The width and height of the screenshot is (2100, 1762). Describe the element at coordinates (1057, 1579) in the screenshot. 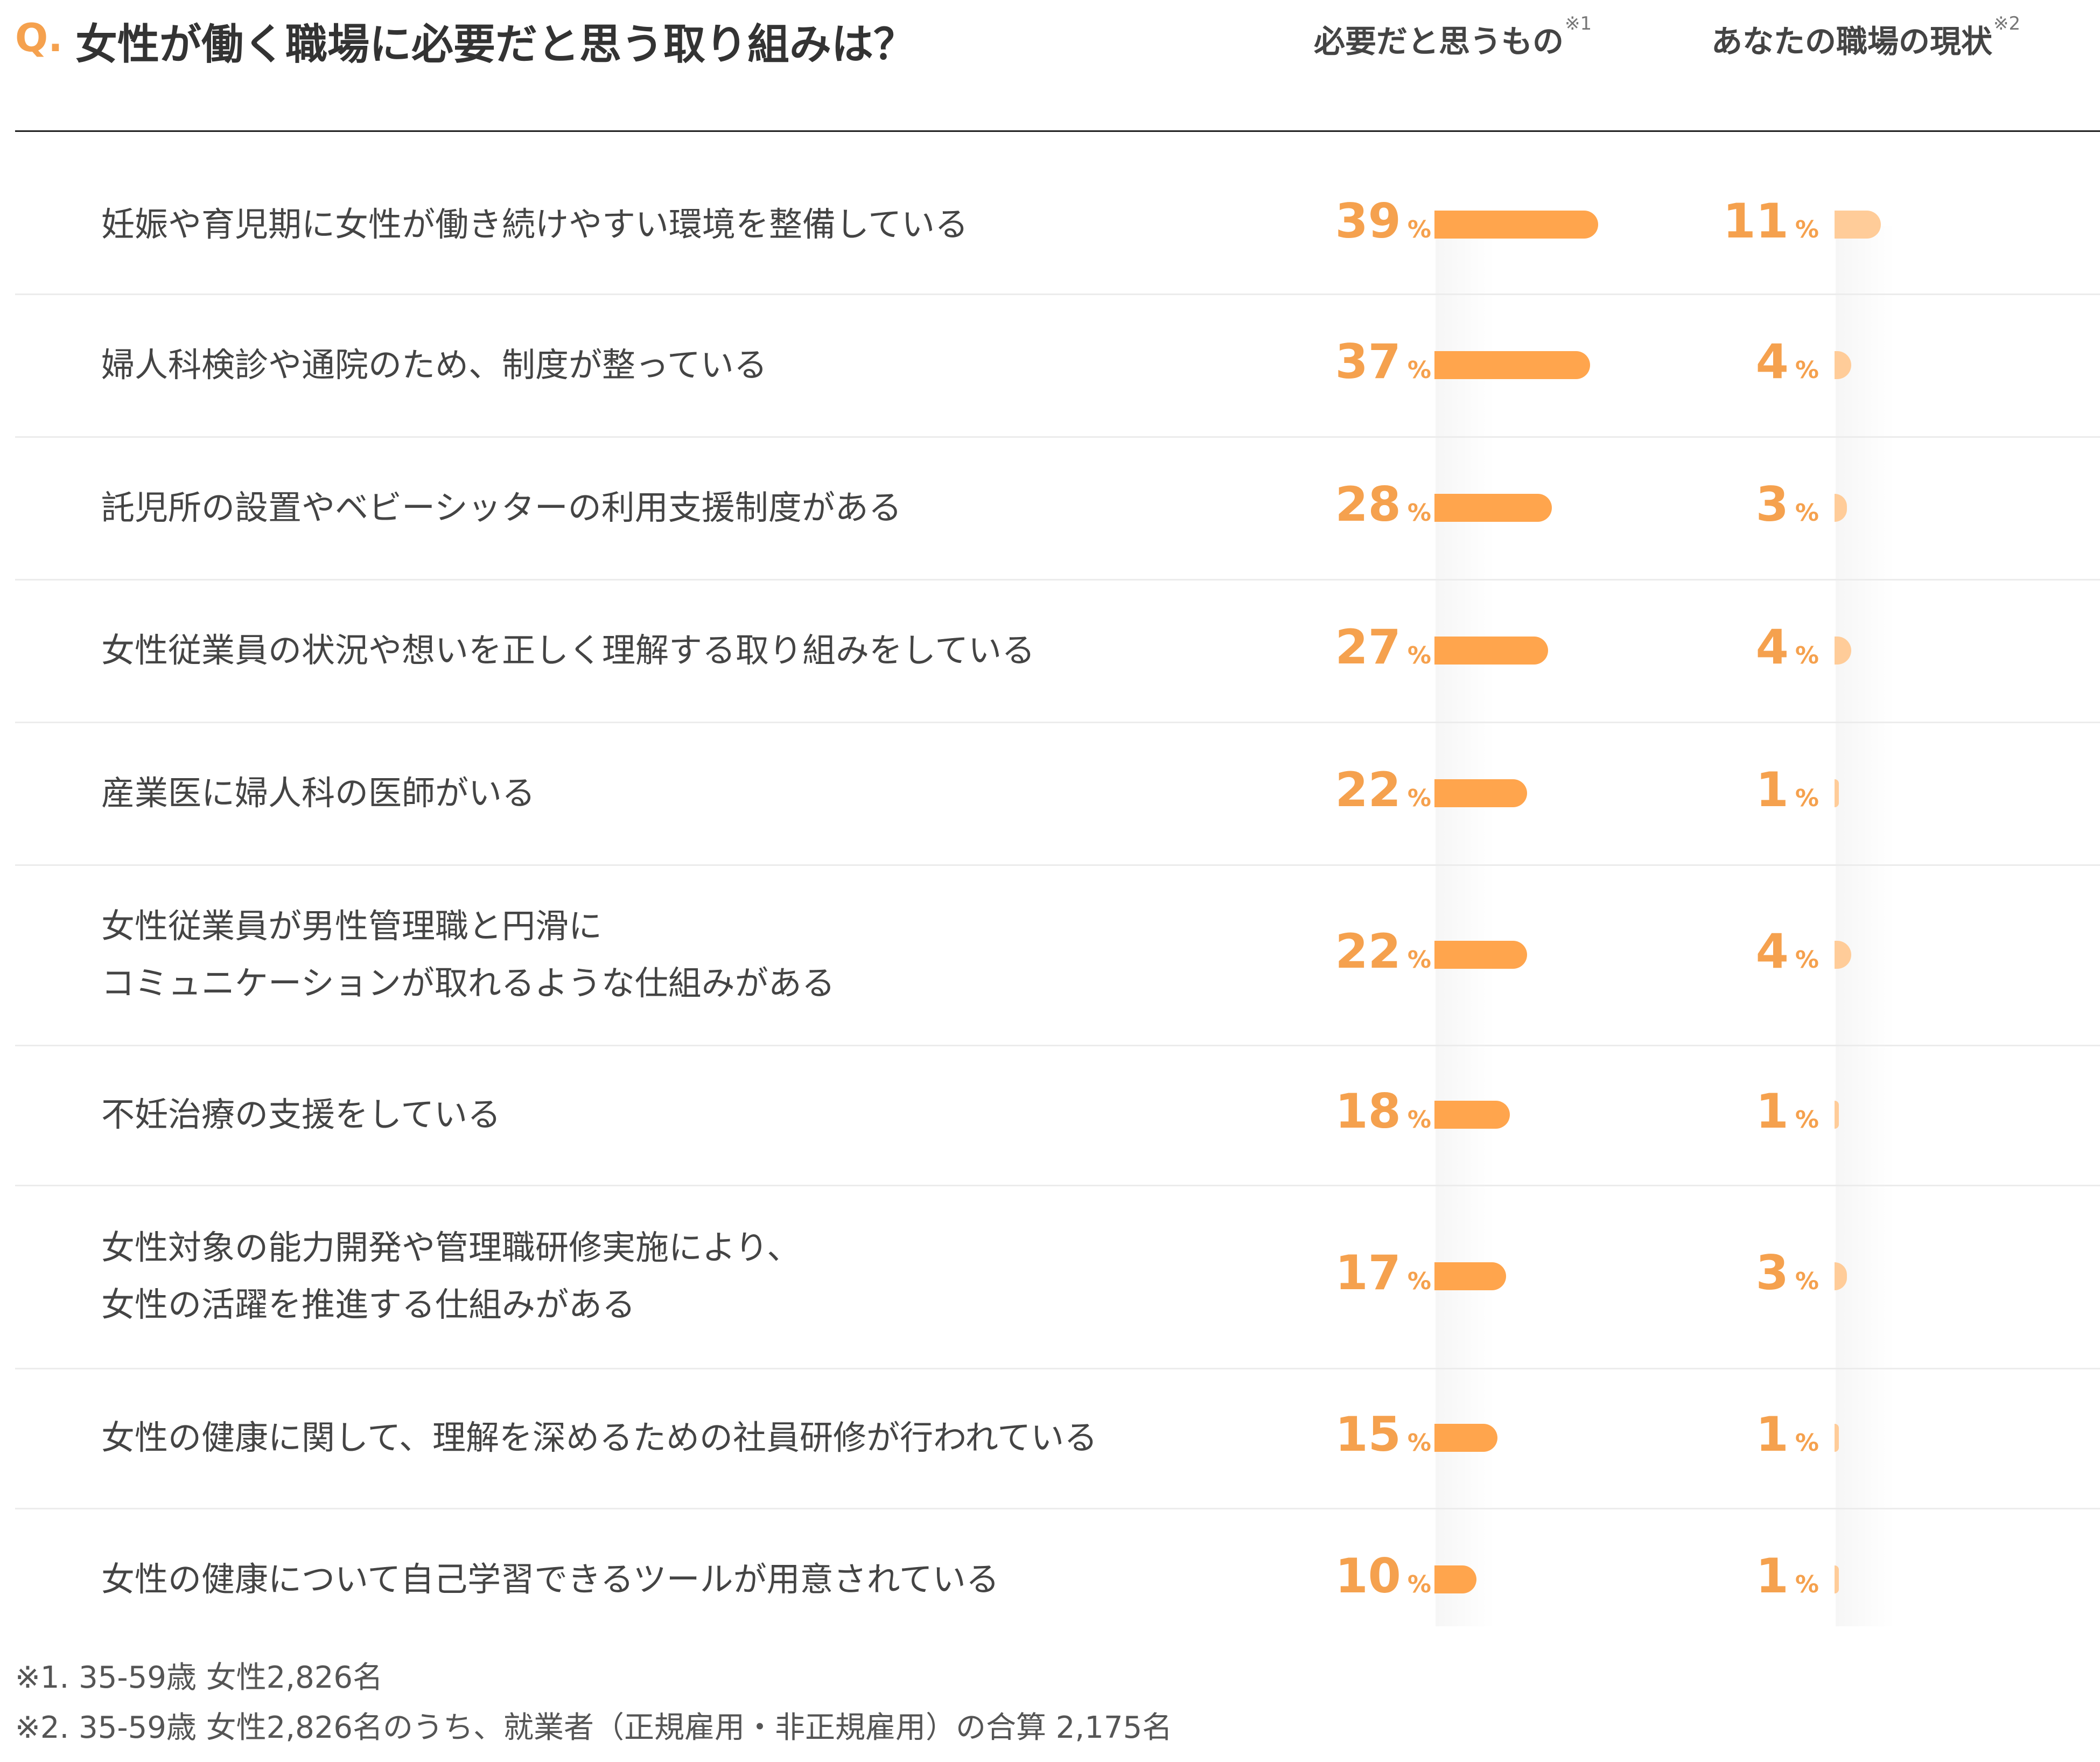

I see `chart-row: 女性の健康について自己学習できるツールが用意されている 10% 1%` at that location.